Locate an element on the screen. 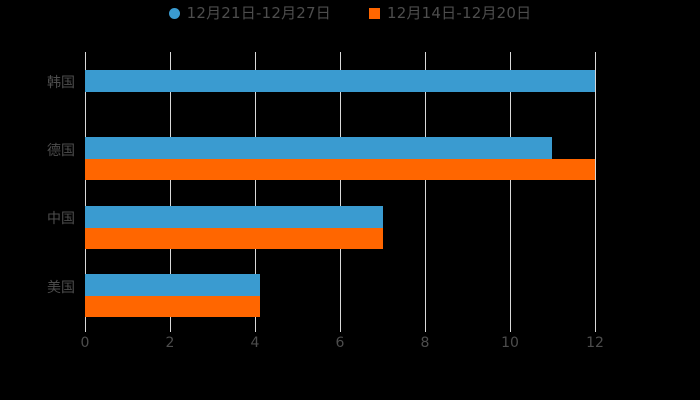 This screenshot has height=400, width=700. bar-中国-series-1 is located at coordinates (234, 217).